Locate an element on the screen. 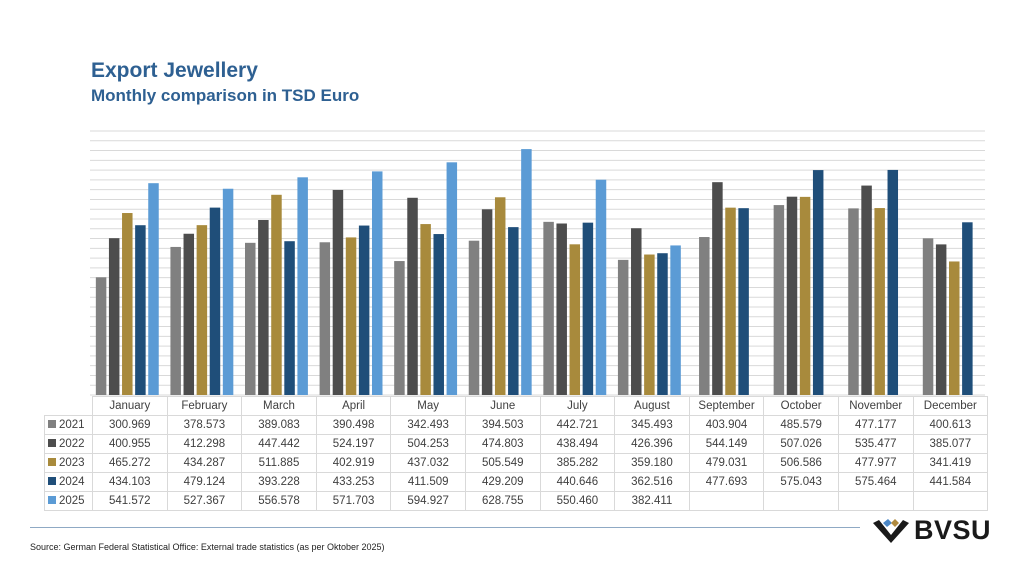 The height and width of the screenshot is (572, 1024). data-label: 479.124 is located at coordinates (204, 482).